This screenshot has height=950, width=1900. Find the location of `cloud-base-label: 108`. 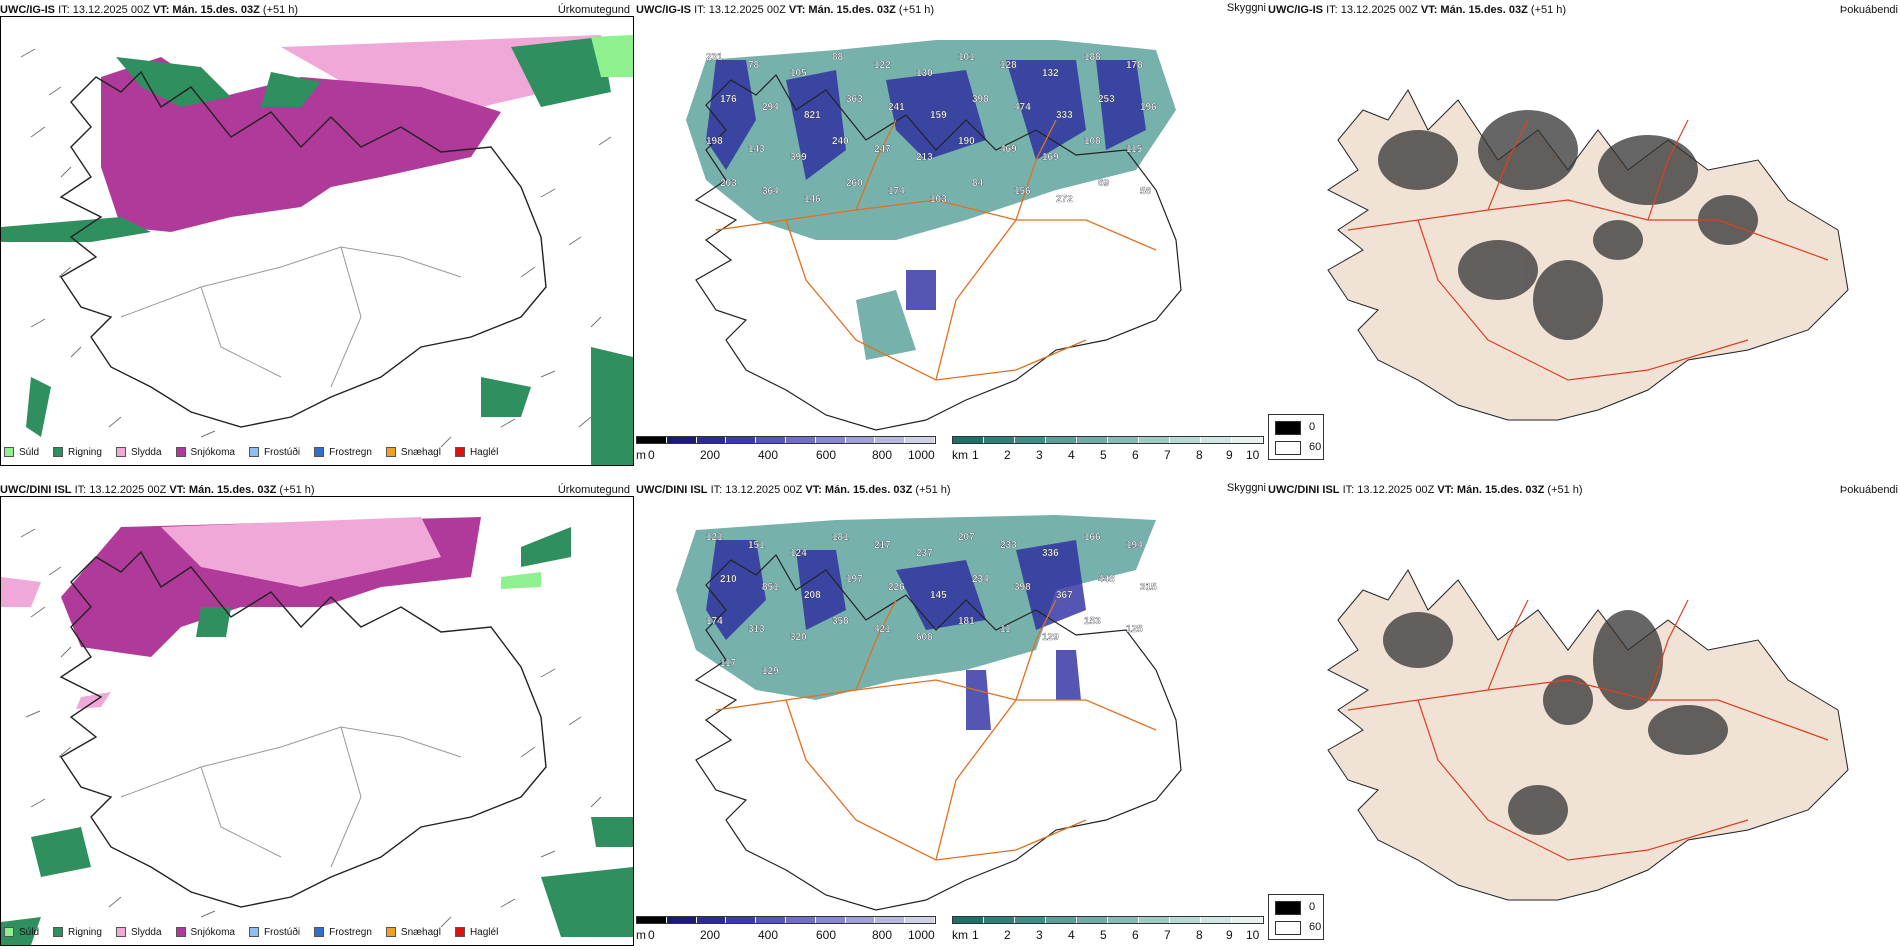

cloud-base-label: 108 is located at coordinates (1092, 141).